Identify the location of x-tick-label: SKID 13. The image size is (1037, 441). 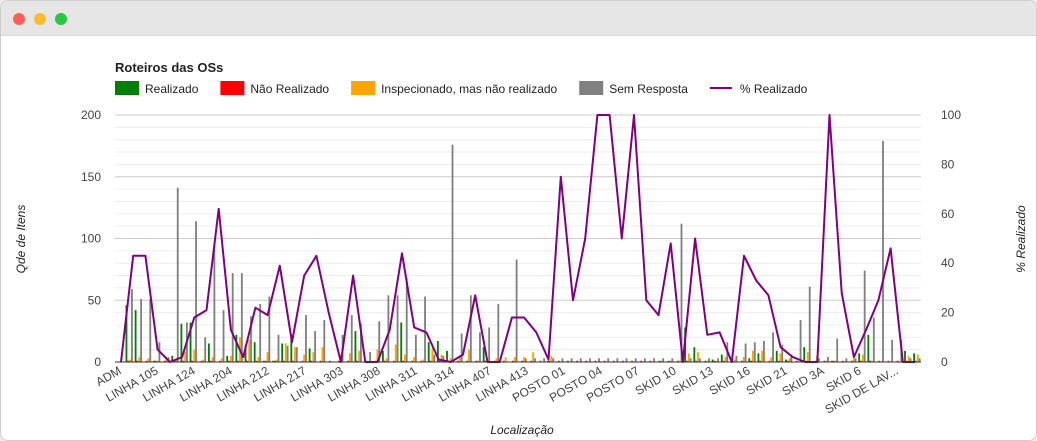
(693, 380).